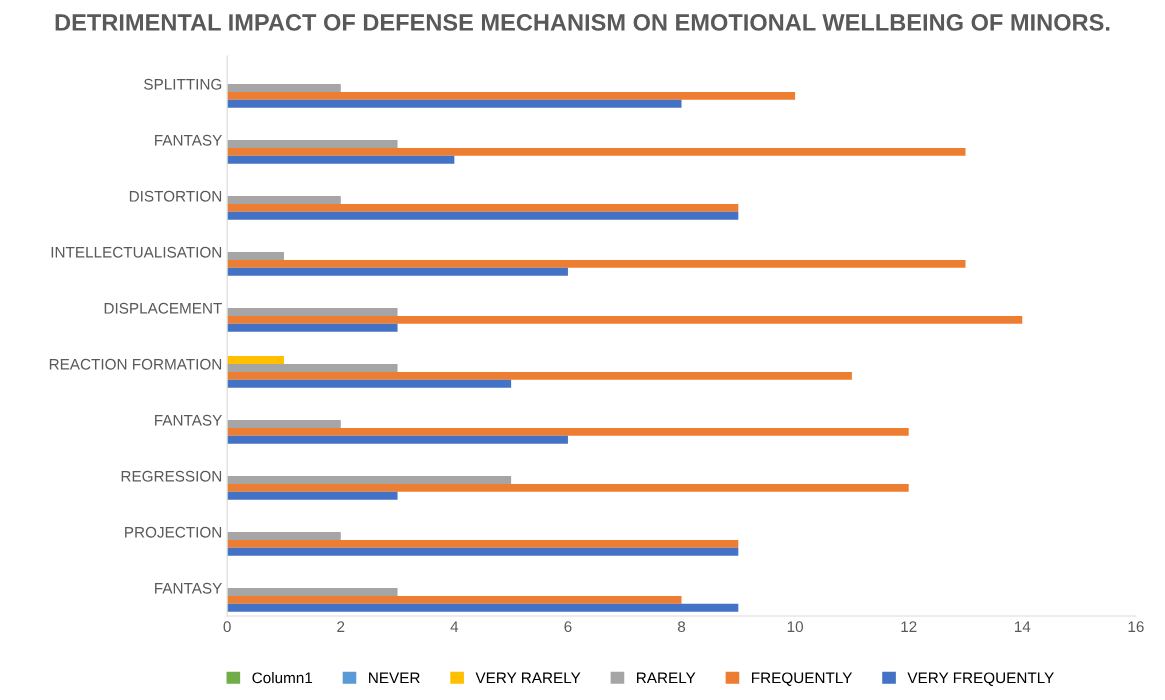 Image resolution: width=1165 pixels, height=700 pixels. Describe the element at coordinates (582, 22) in the screenshot. I see `chart-title: DETRIMENTAL IMPACT OF DEFENSE MECHANISM ON EMOTIONAL WELLBEING OF MINORS.` at that location.